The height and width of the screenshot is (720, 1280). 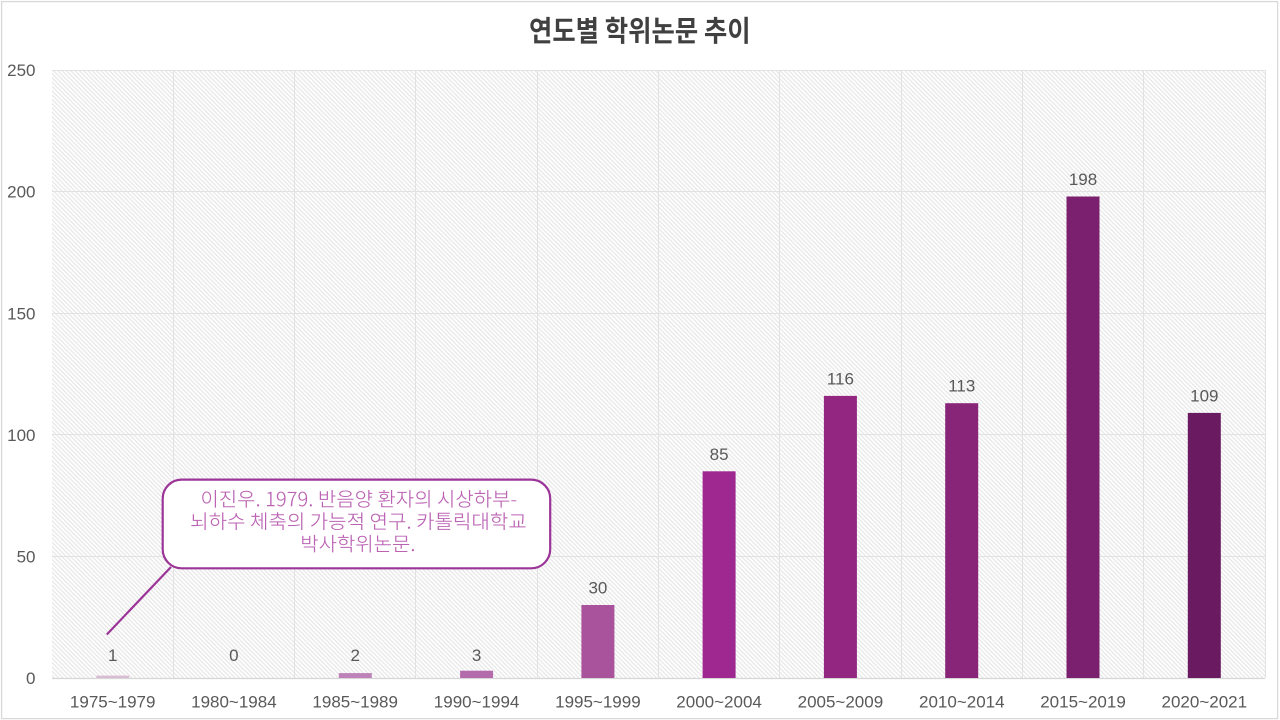 What do you see at coordinates (477, 702) in the screenshot?
I see `svg-text: 1990~1994` at bounding box center [477, 702].